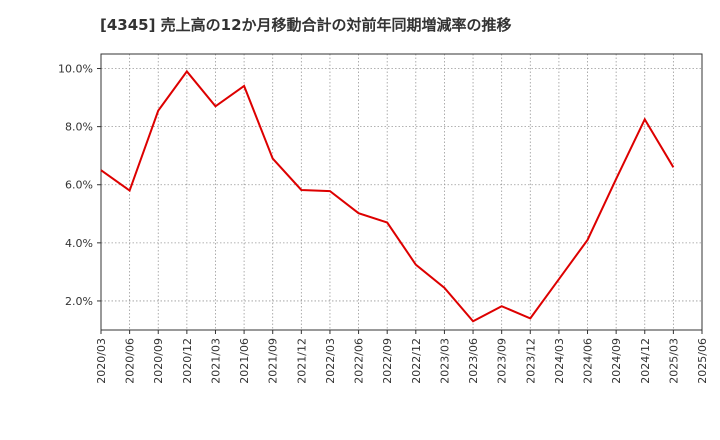 This screenshot has height=440, width=720. I want to click on x-tick-label: 2023/03, so click(444, 361).